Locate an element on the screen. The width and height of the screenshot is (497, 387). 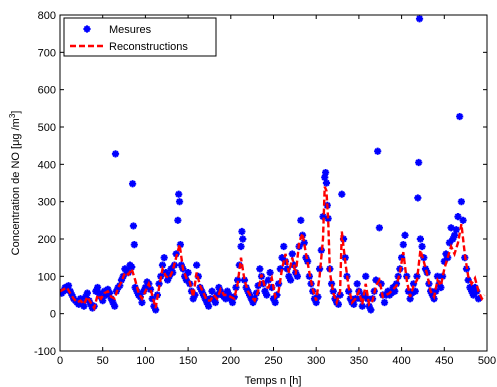
y-axis-title-part: μ is located at coordinates (16, 143).